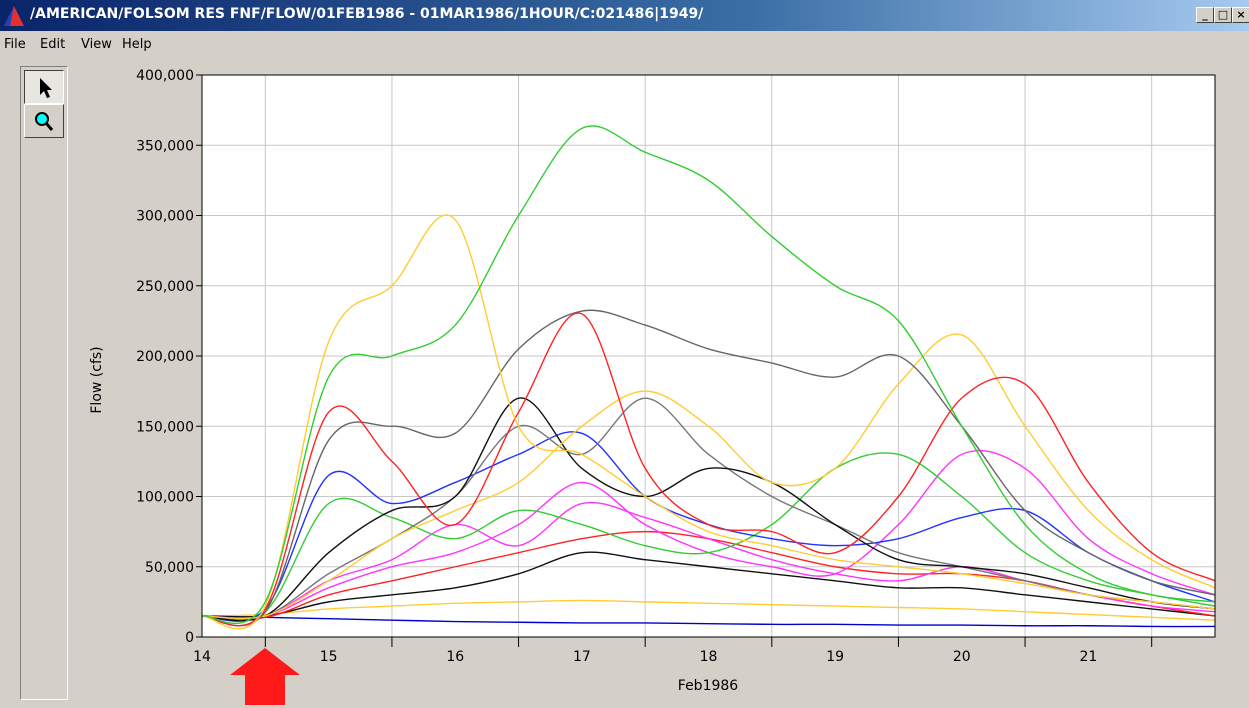 Image resolution: width=1249 pixels, height=708 pixels. I want to click on pointer-icon, so click(46, 88).